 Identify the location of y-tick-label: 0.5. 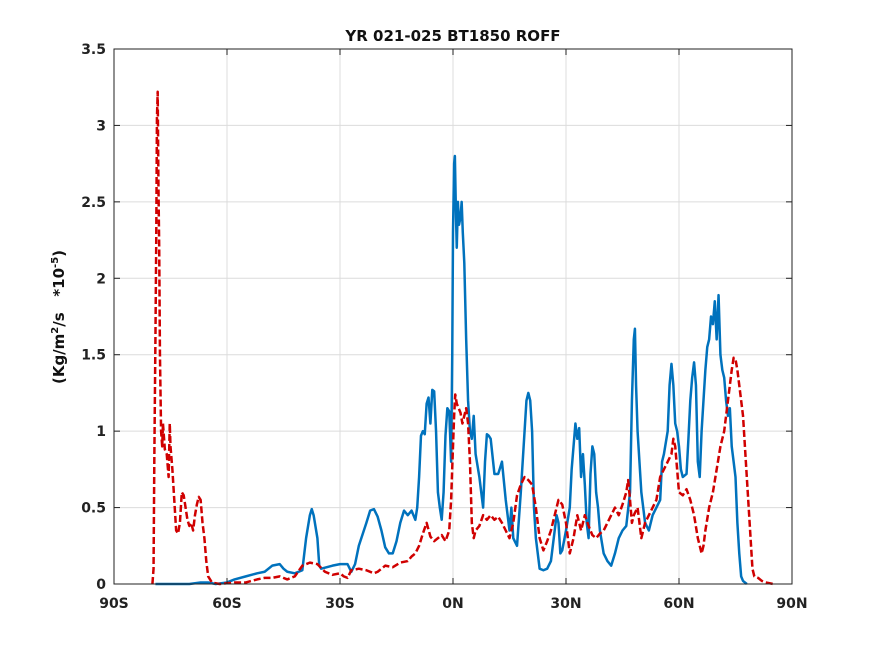
(93, 509).